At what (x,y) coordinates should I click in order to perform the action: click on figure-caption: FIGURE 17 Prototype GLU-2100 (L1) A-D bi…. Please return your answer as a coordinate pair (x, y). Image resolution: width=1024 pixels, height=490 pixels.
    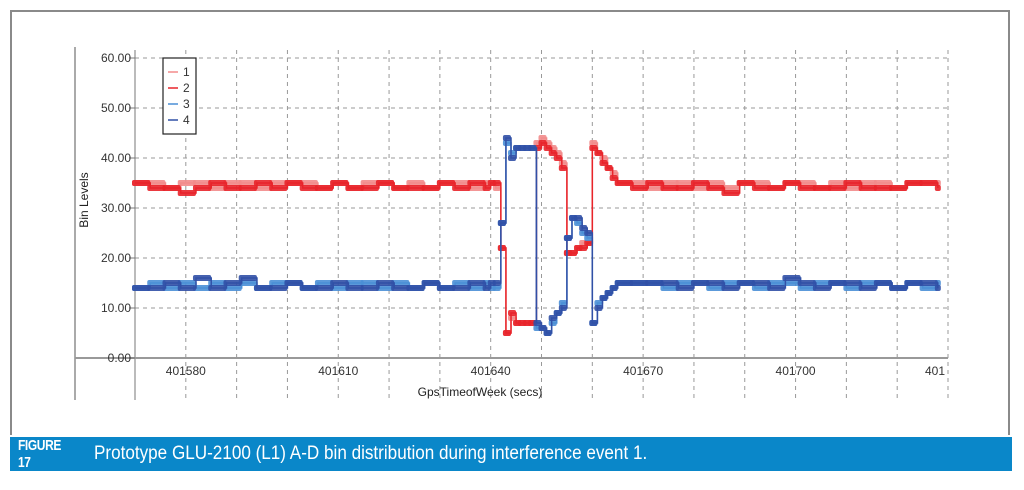
    Looking at the image, I should click on (511, 454).